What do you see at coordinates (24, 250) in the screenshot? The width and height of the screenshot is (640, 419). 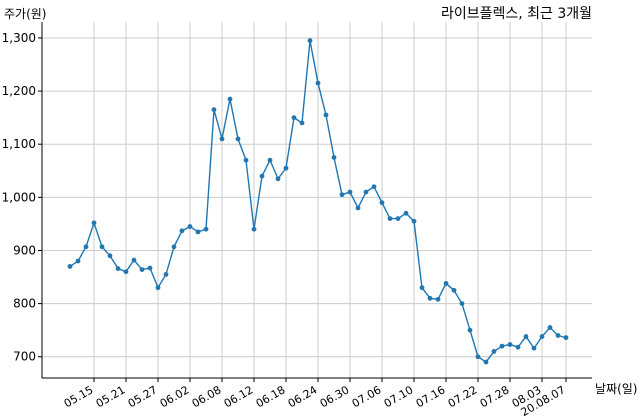 I see `y-tick-label: 900` at bounding box center [24, 250].